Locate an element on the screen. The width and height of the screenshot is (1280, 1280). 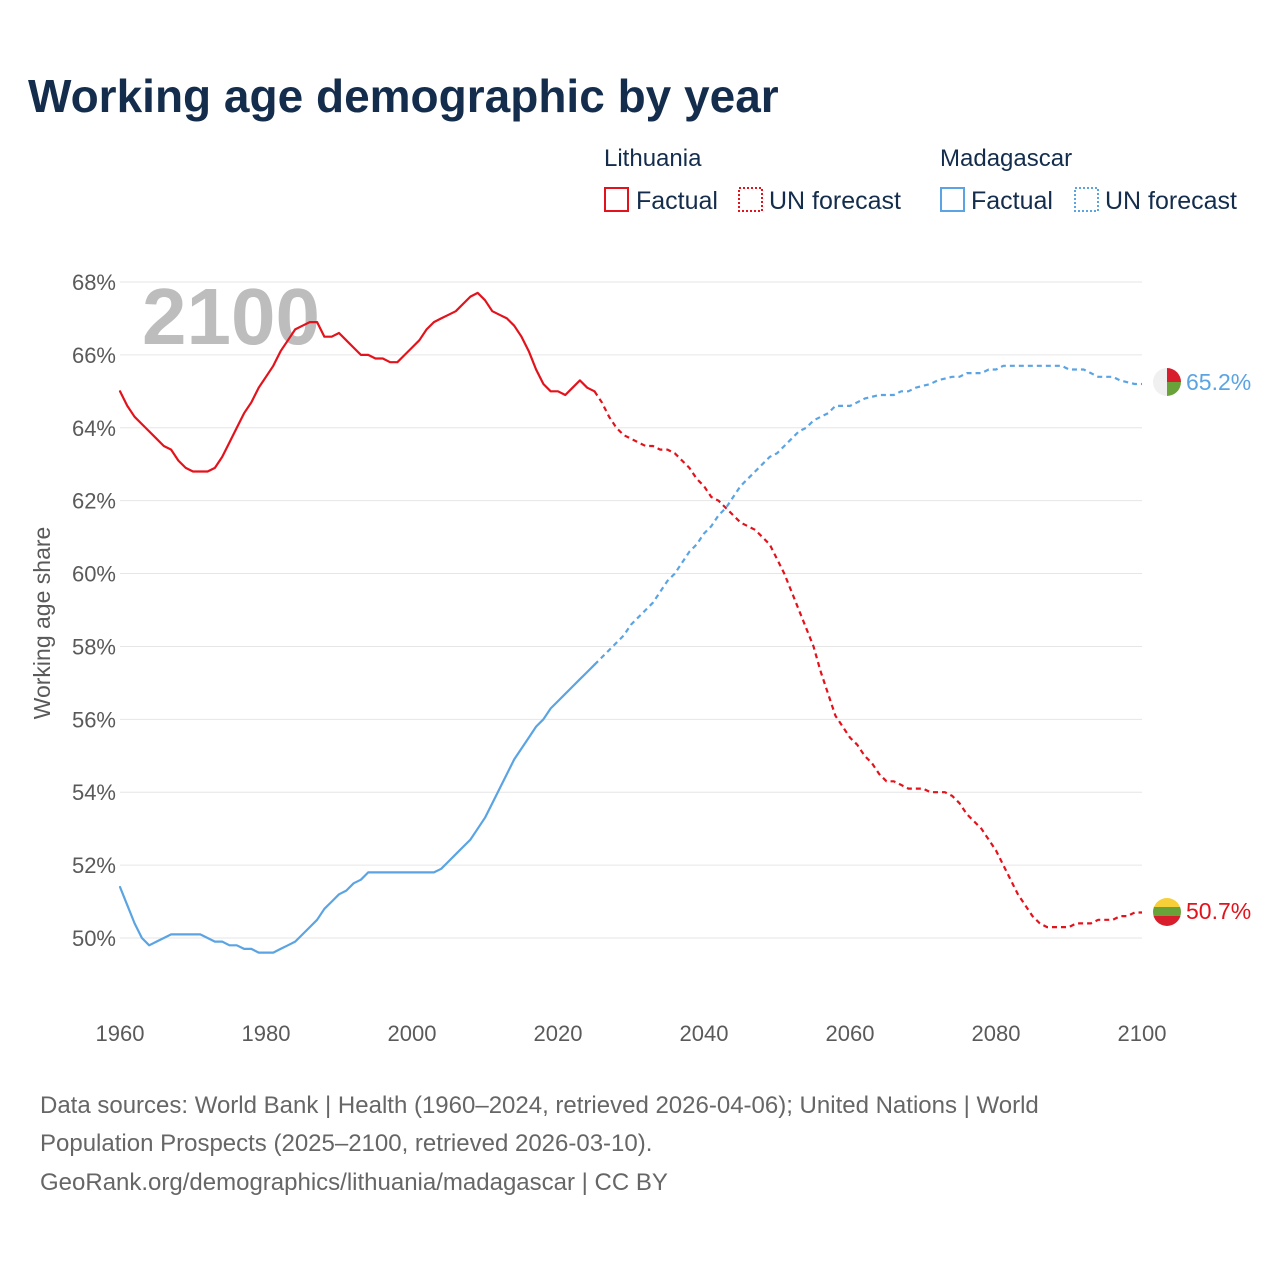
x-tick-label: 2060 is located at coordinates (850, 1033).